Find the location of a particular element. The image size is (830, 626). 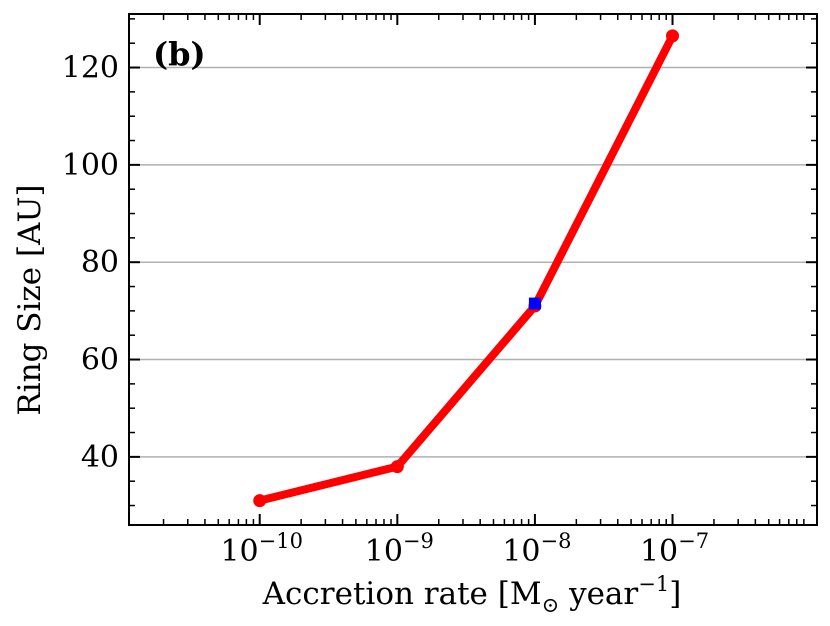

y-tick-label-100: 100 is located at coordinates (90, 165).